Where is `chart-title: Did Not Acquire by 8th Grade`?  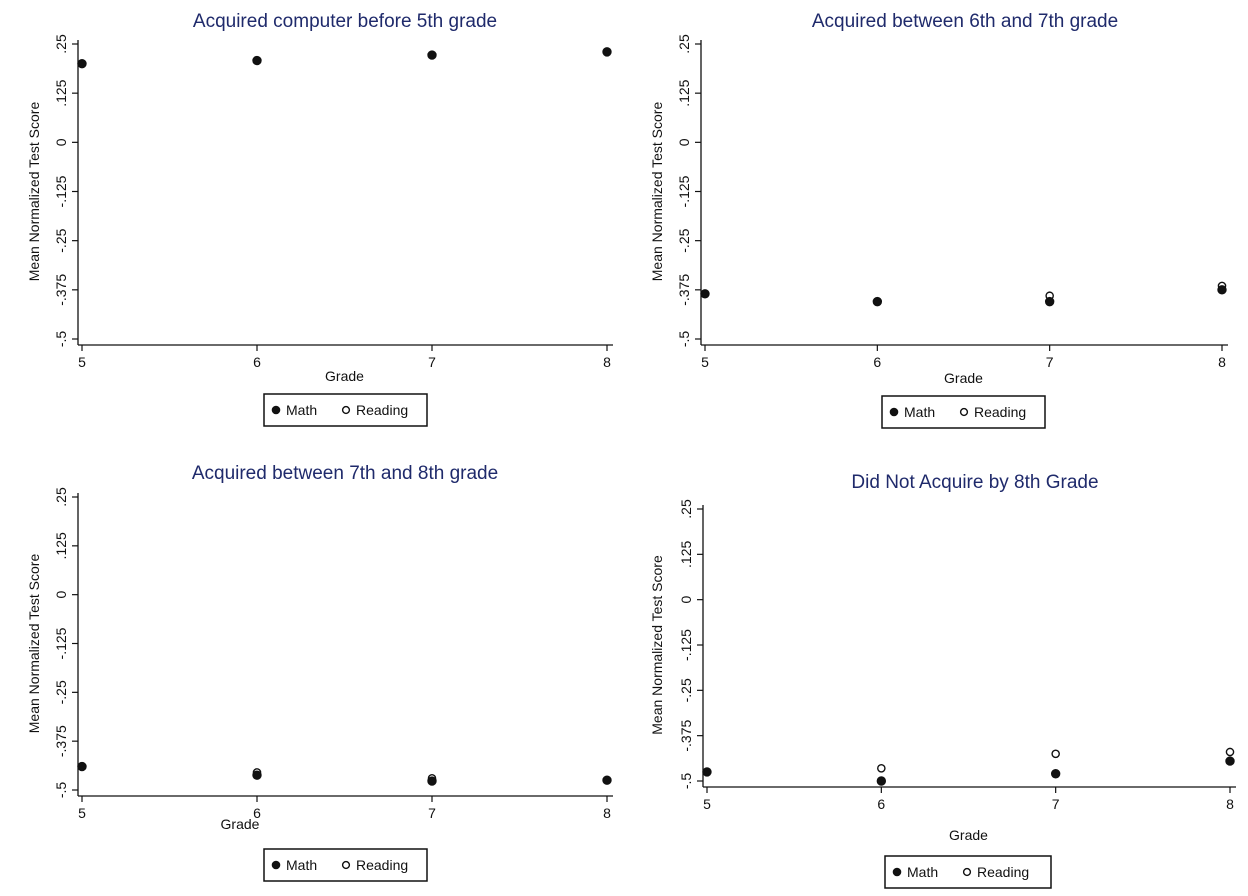 chart-title: Did Not Acquire by 8th Grade is located at coordinates (974, 482).